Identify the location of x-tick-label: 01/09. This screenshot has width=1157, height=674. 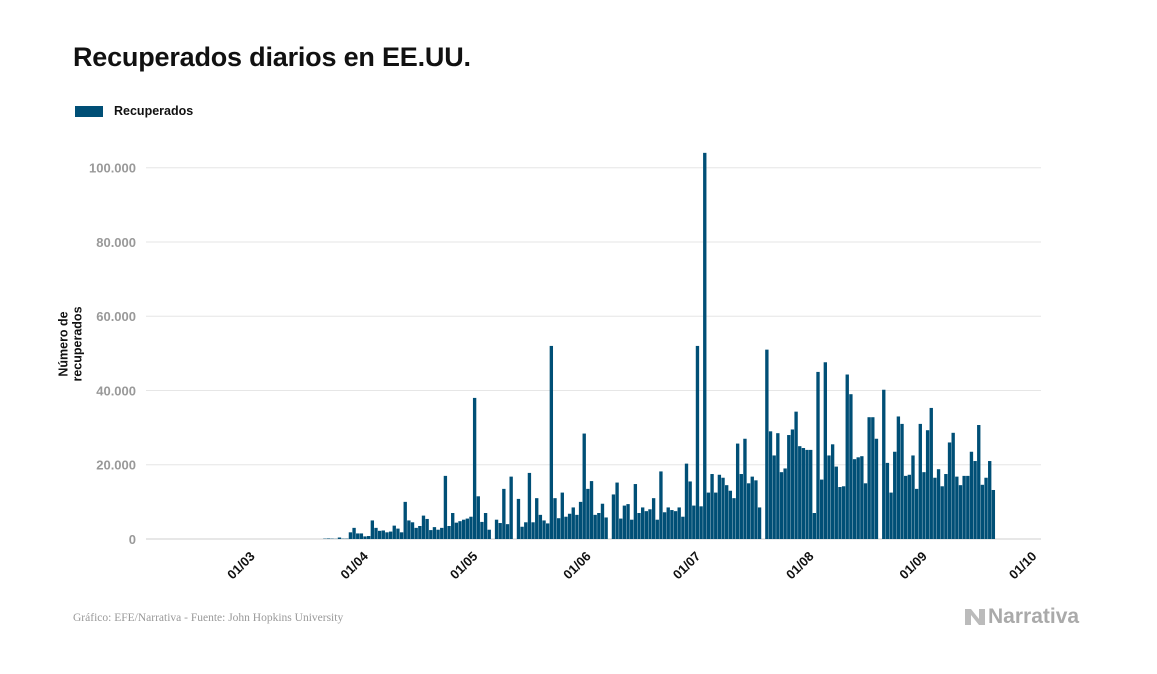
(913, 566).